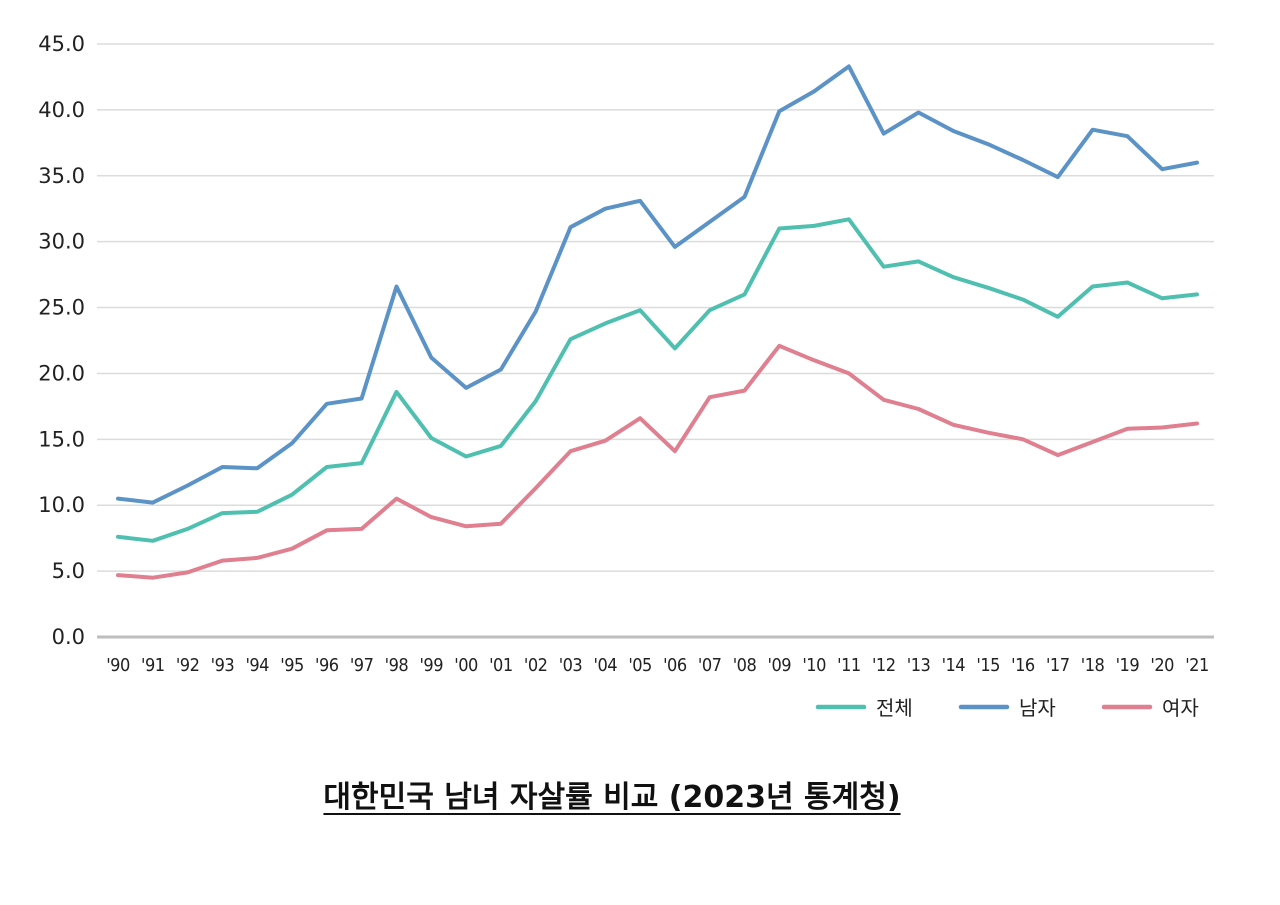 The height and width of the screenshot is (905, 1280). What do you see at coordinates (61, 340) in the screenshot?
I see `y-axis-tick-labels: 0.0 5.0 10.0 15.0 20.0 25.0 30.0 35.0 40.0 45.0` at bounding box center [61, 340].